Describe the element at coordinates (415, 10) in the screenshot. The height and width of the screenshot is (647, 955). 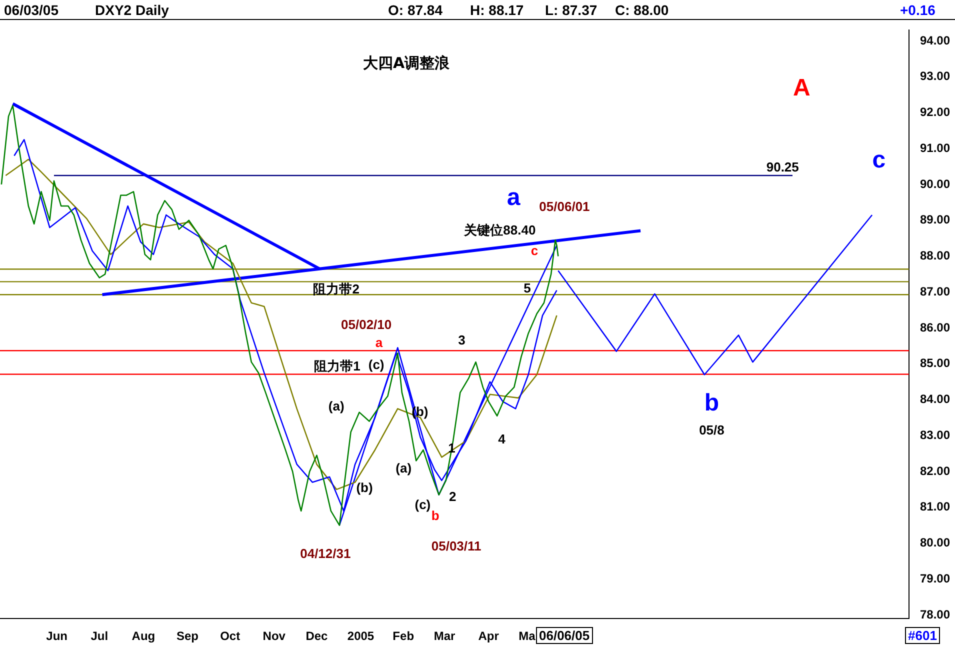
I see `text: O: 87.84` at that location.